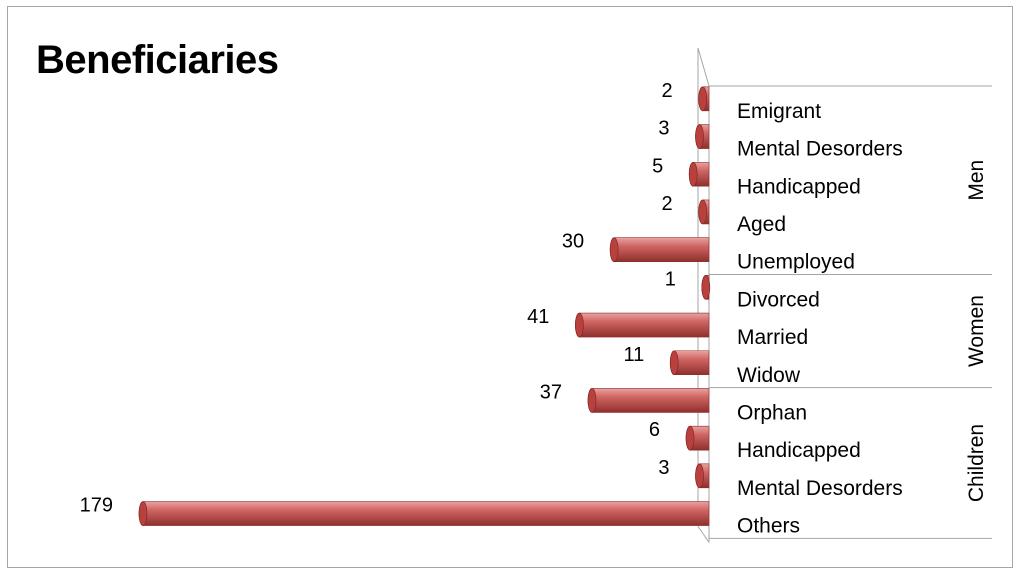 The width and height of the screenshot is (1021, 574). What do you see at coordinates (703, 534) in the screenshot?
I see `depth-line-bottom` at bounding box center [703, 534].